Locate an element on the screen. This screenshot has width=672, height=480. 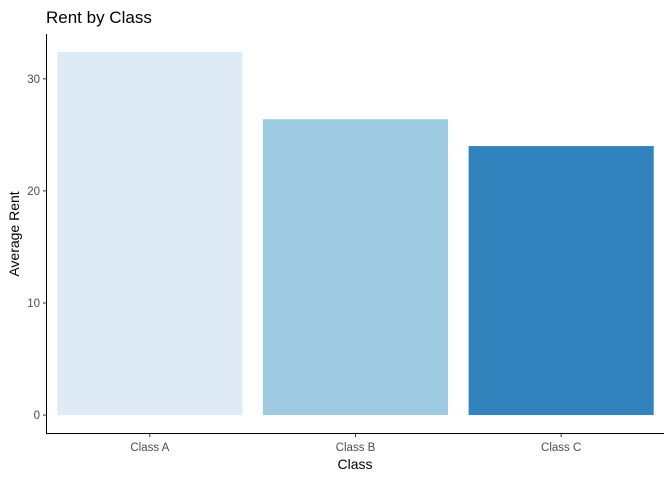
y-tick-label-10: 10 is located at coordinates (33, 304).